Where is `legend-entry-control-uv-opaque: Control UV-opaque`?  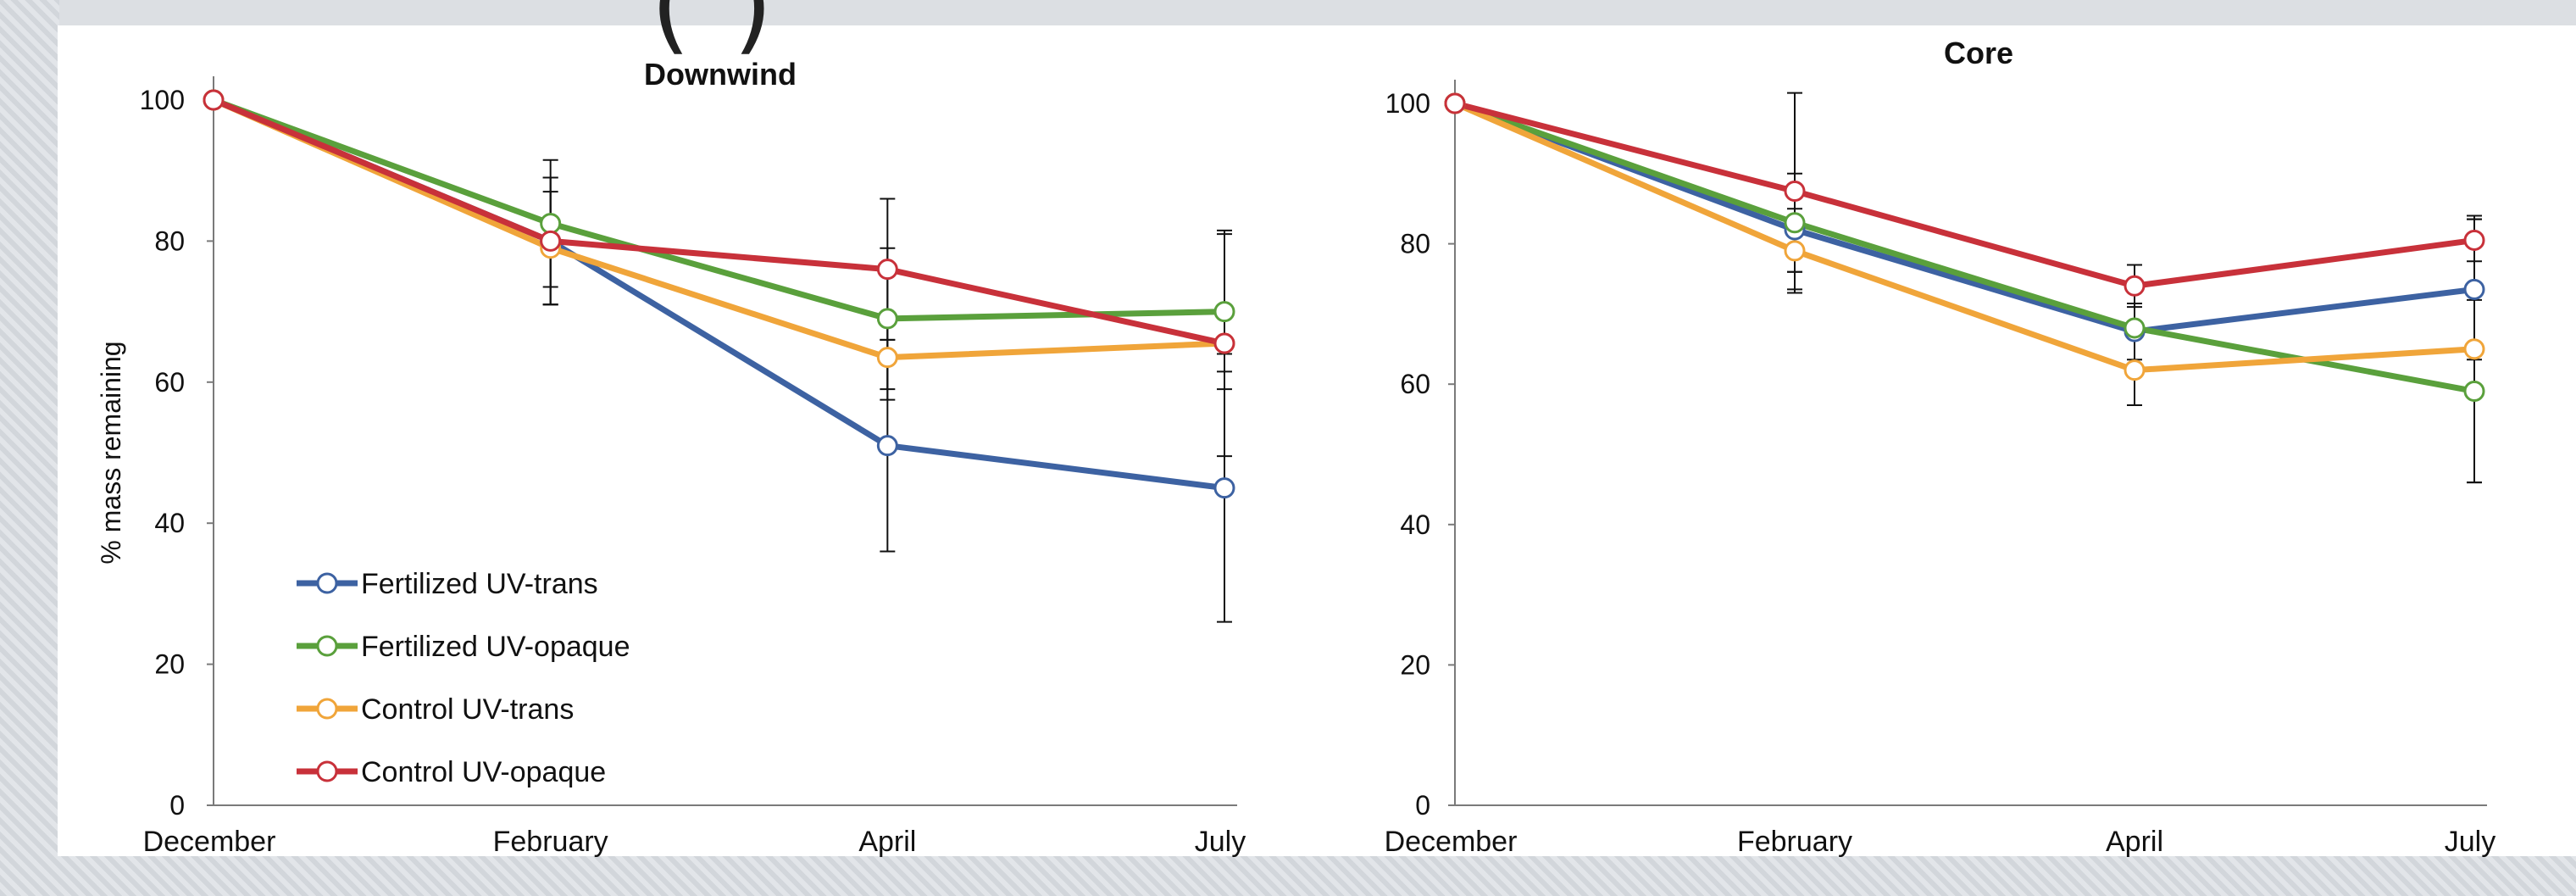 legend-entry-control-uv-opaque: Control UV-opaque is located at coordinates (451, 772).